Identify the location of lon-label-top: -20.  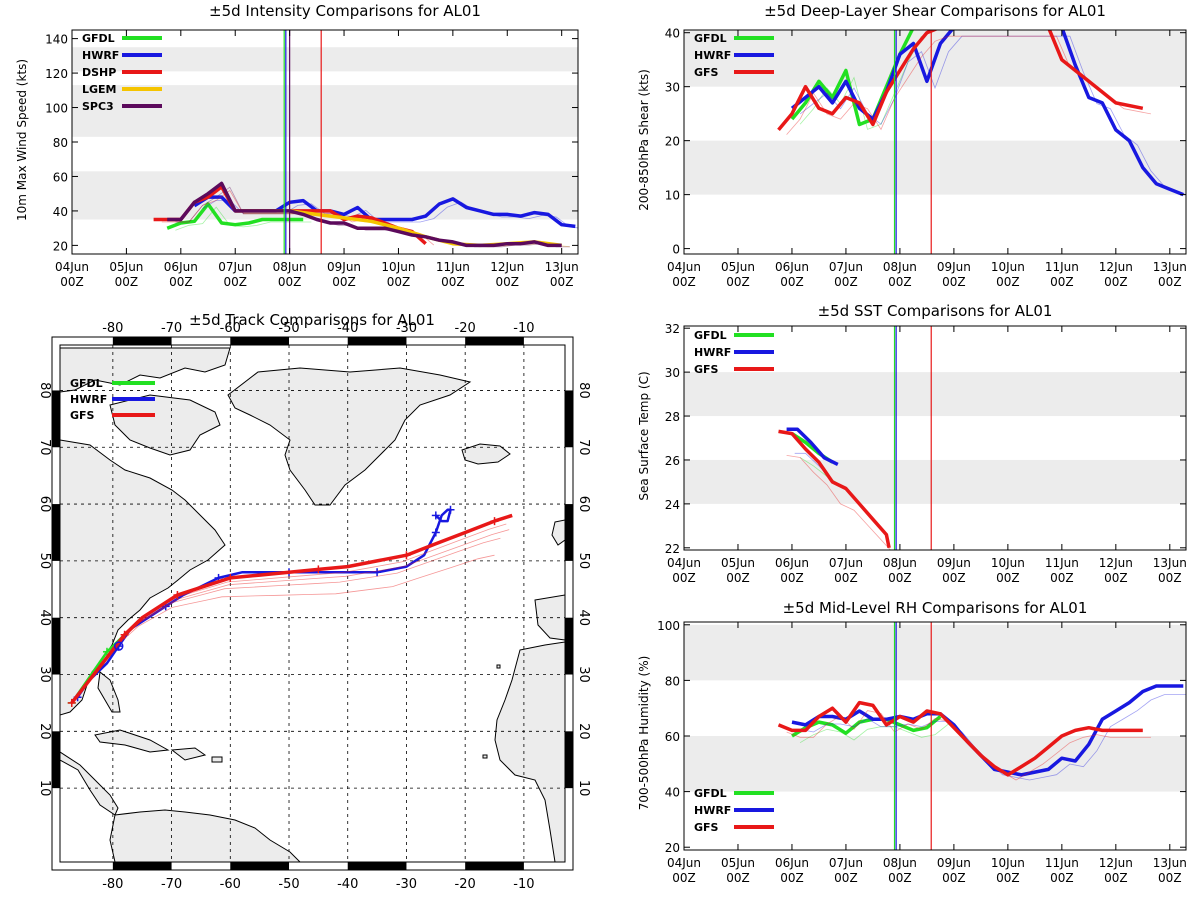
(465, 328).